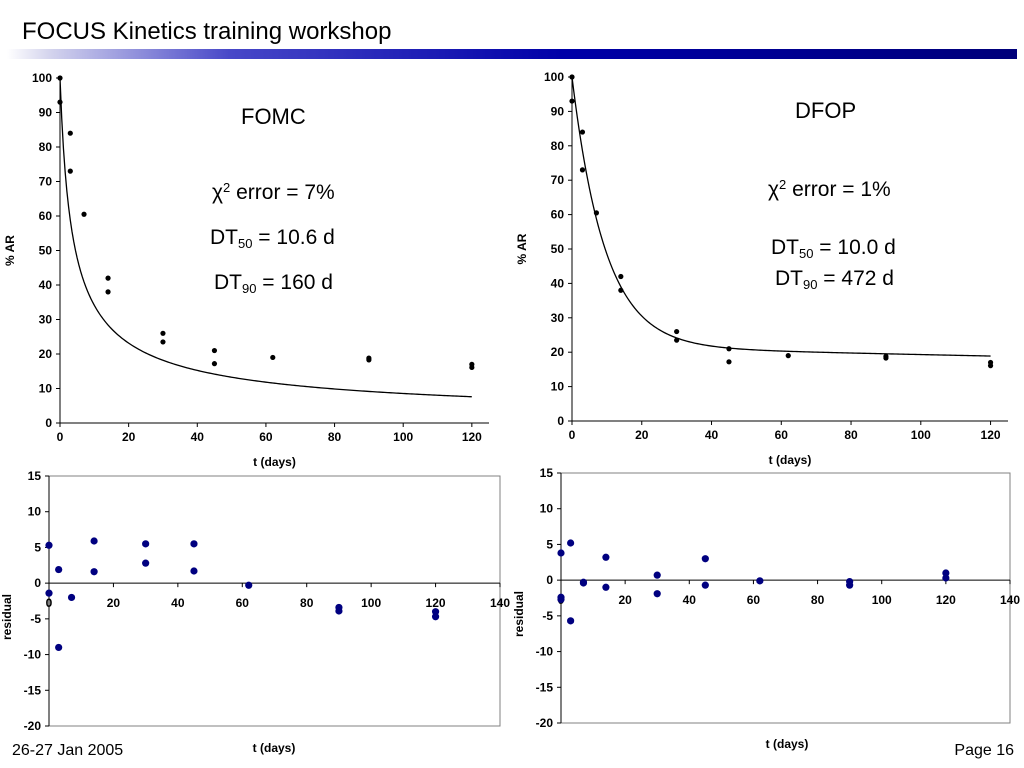  What do you see at coordinates (273, 116) in the screenshot?
I see `fomc-model-name: FOMC` at bounding box center [273, 116].